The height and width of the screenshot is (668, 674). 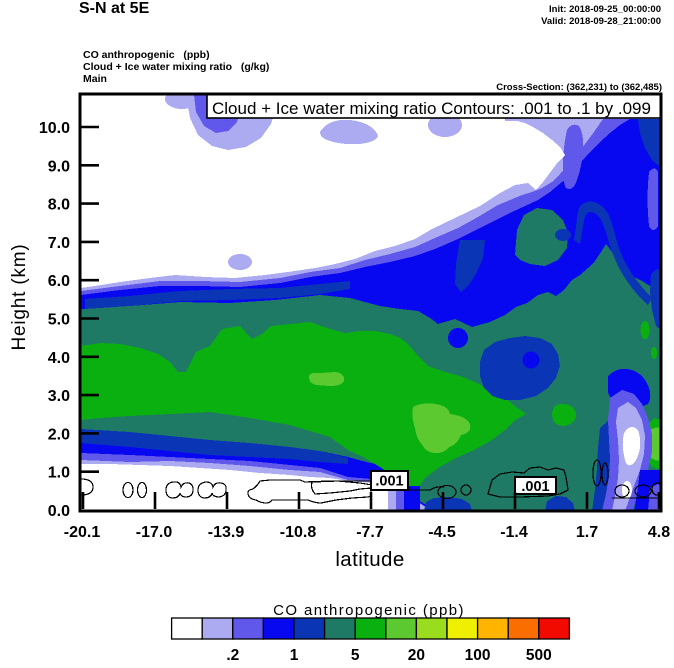 What do you see at coordinates (587, 532) in the screenshot?
I see `svg-text: 1.7` at bounding box center [587, 532].